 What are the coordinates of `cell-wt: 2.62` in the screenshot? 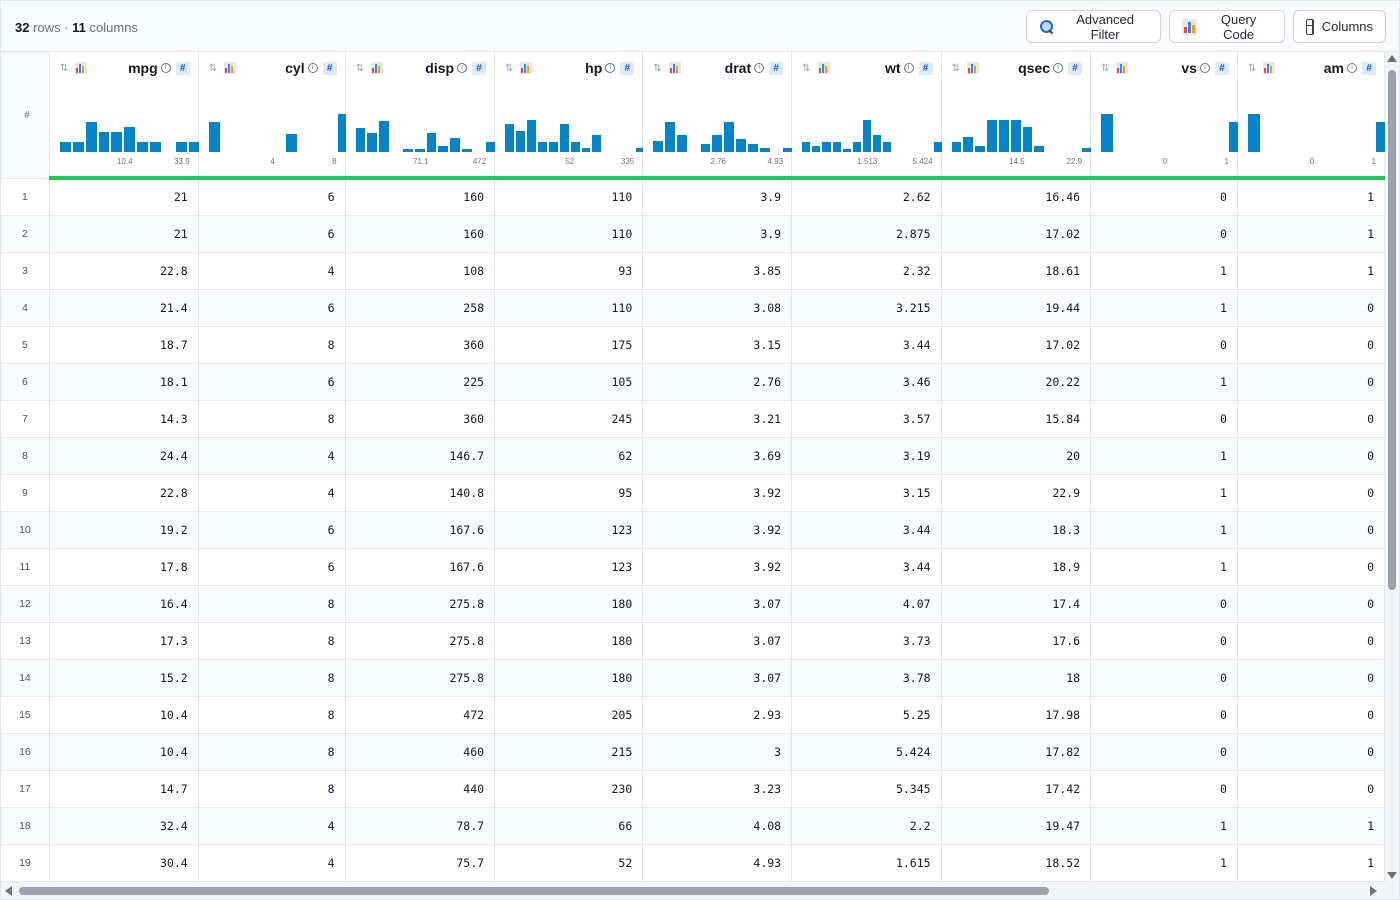 It's located at (866, 197).